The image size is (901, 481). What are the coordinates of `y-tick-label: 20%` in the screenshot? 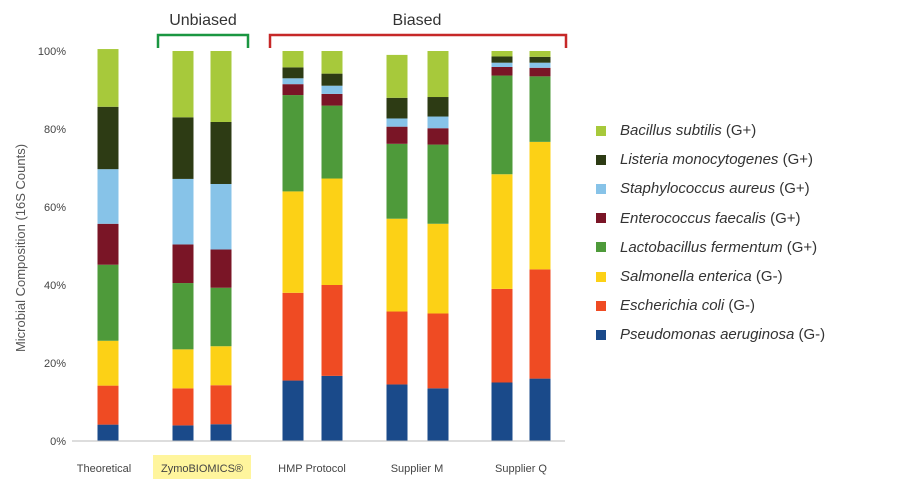 It's located at (55, 364).